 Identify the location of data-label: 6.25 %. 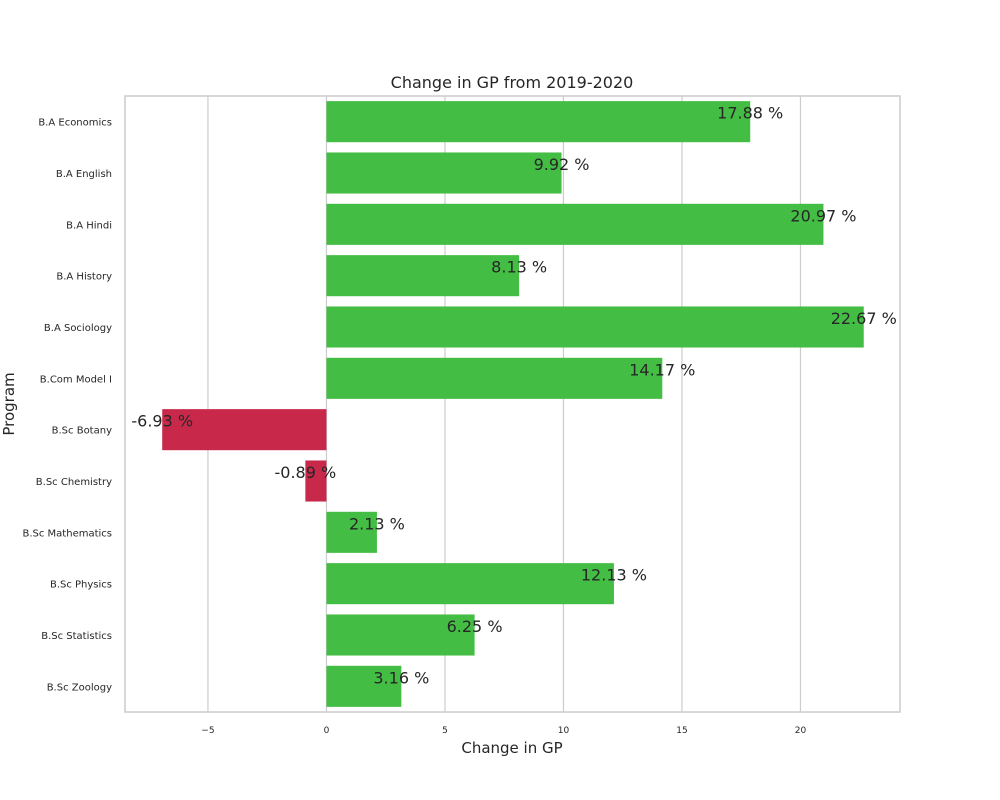
(475, 626).